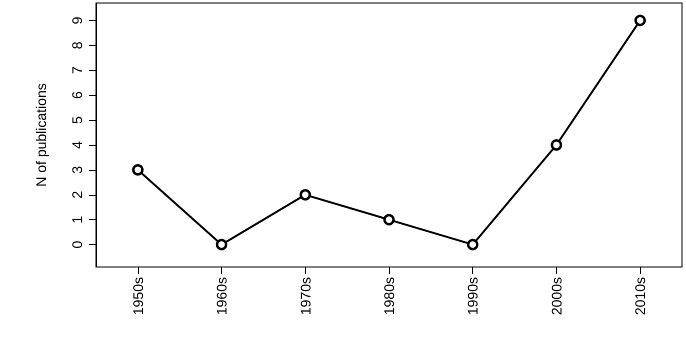  What do you see at coordinates (472, 296) in the screenshot?
I see `x-tick-label: 1990s` at bounding box center [472, 296].